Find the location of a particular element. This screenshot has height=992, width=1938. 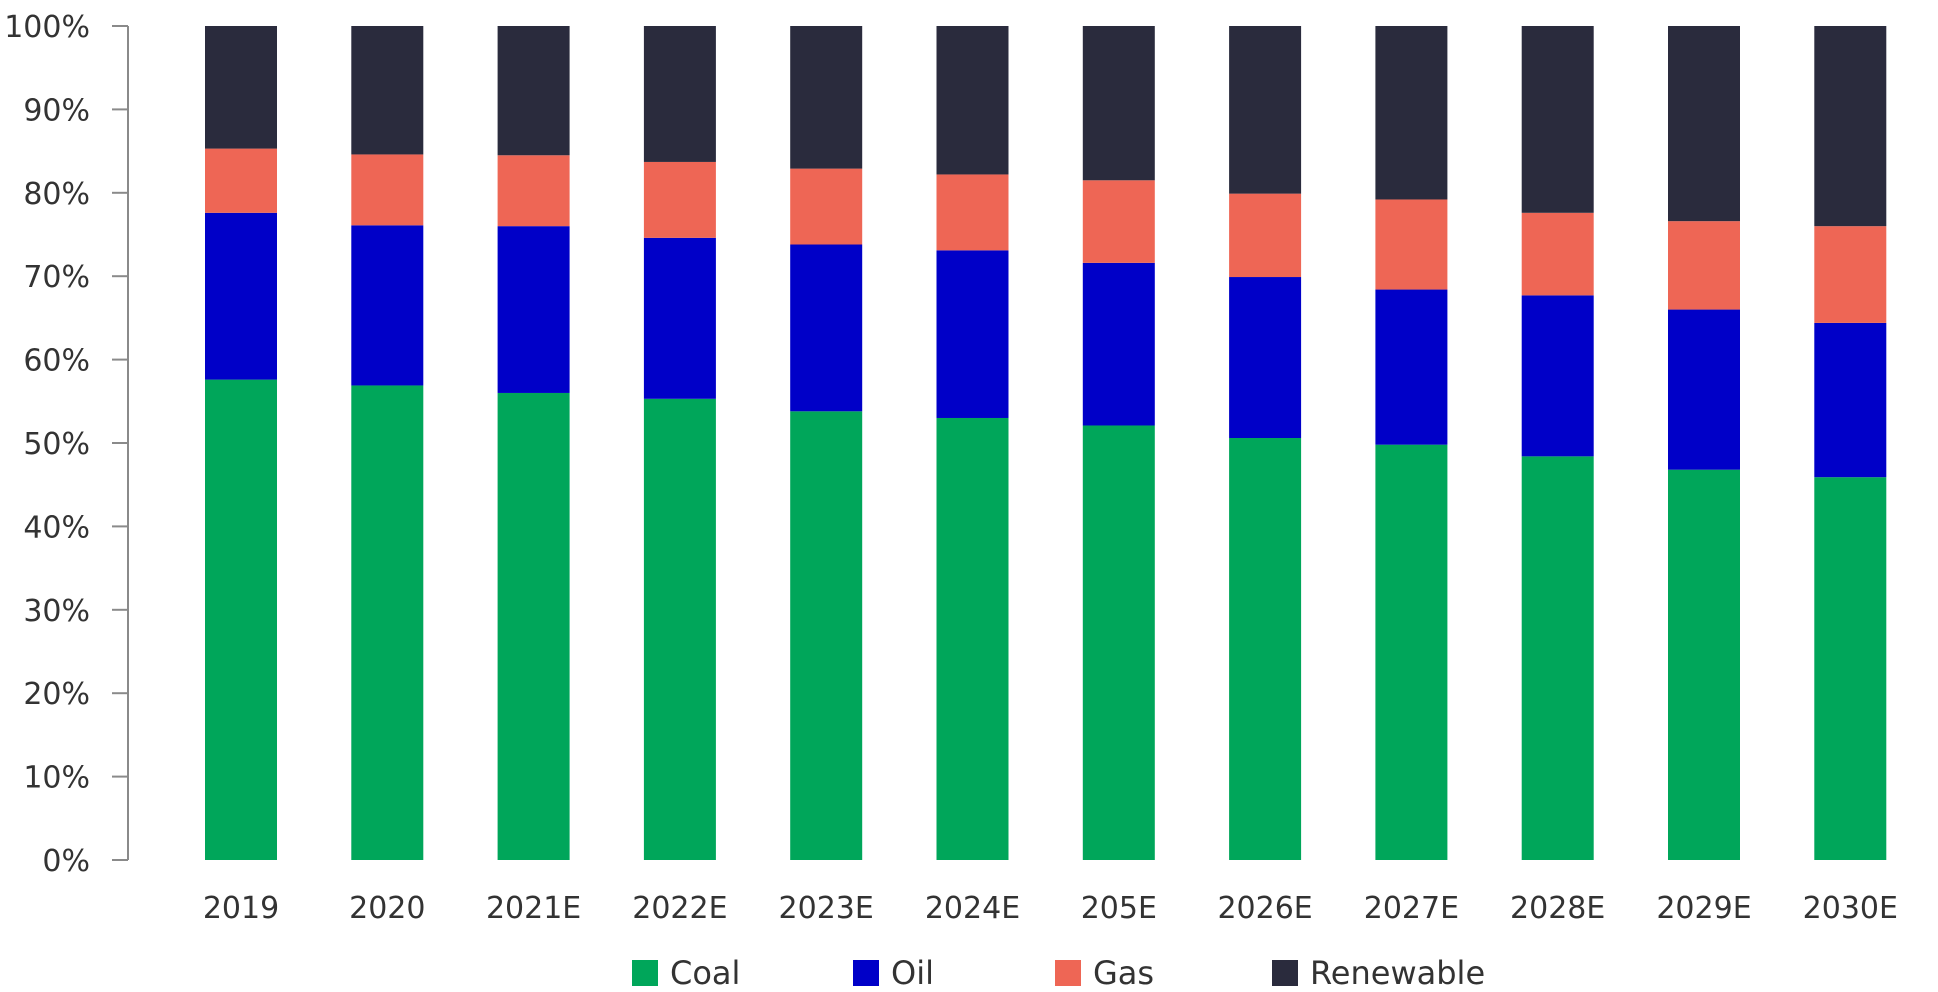

legend-item-gas: Gas is located at coordinates (1104, 973).